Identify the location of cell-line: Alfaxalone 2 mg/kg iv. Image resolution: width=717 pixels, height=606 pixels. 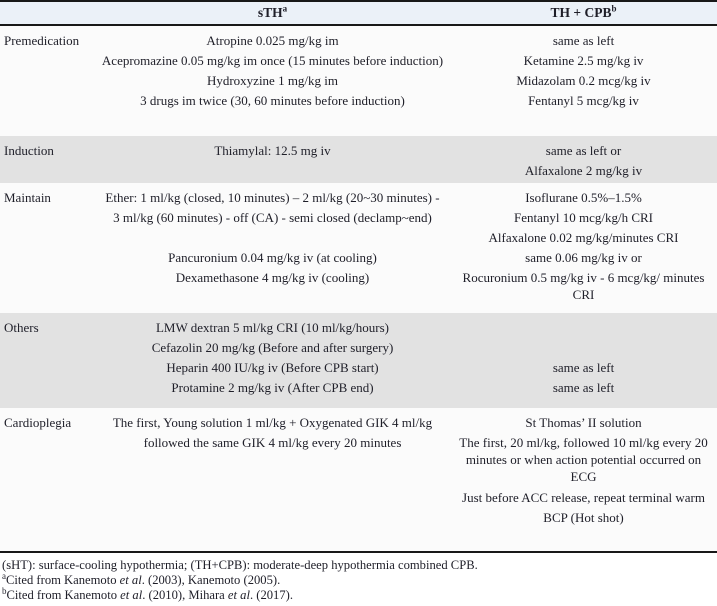
(583, 170).